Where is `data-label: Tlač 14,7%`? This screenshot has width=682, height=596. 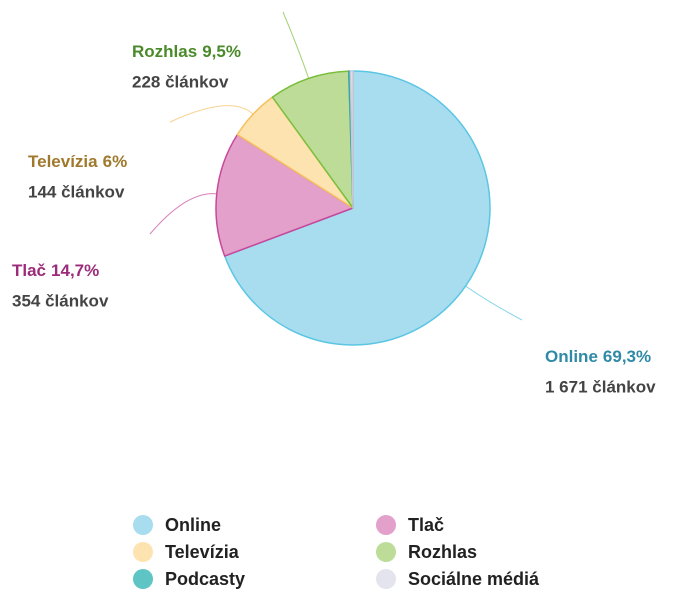 data-label: Tlač 14,7% is located at coordinates (55, 270).